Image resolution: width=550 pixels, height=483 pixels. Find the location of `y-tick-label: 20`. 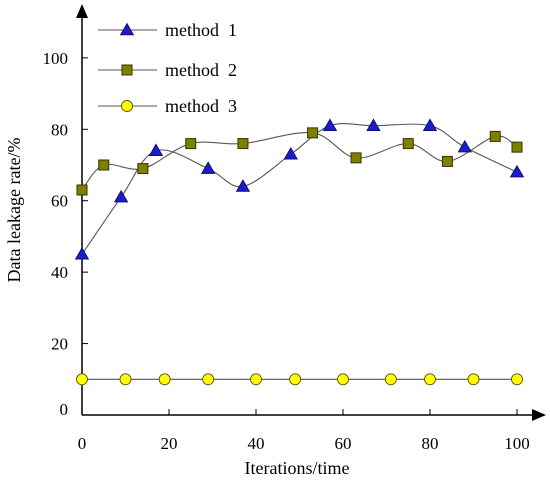

y-tick-label: 20 is located at coordinates (59, 344).